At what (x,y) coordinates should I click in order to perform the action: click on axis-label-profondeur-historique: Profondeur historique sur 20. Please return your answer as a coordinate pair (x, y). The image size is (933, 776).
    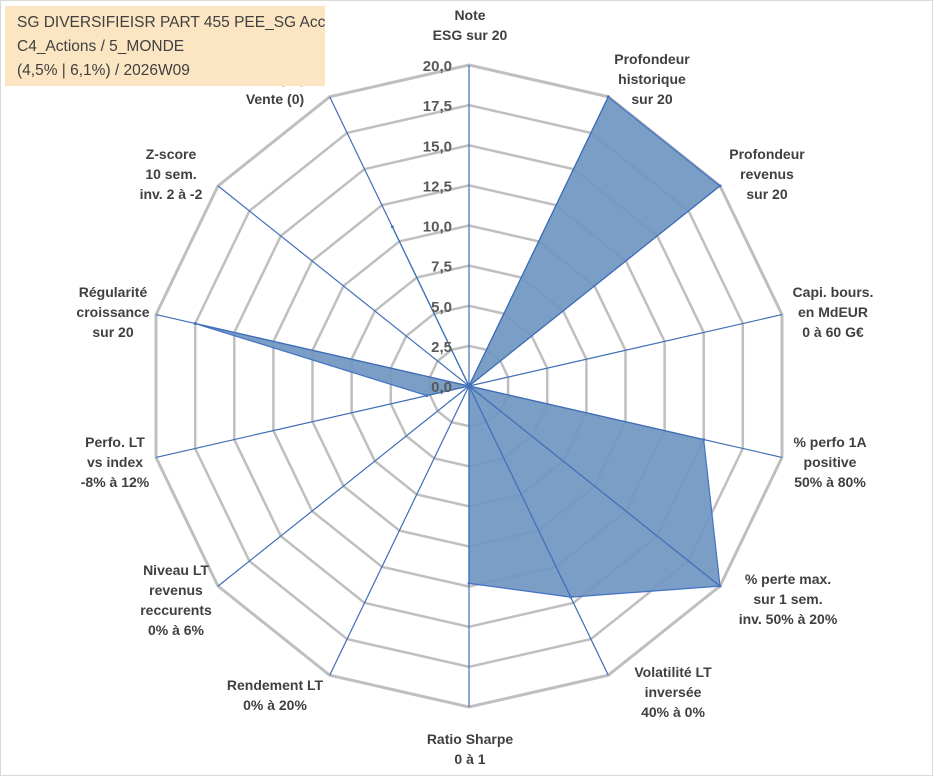
    Looking at the image, I should click on (652, 79).